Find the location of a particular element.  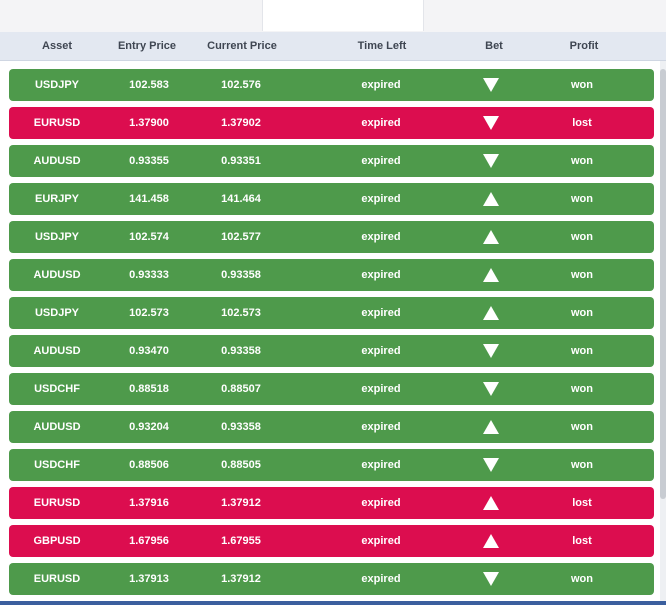

table-row: AUDUSD 0.93333 0.93358 expired won is located at coordinates (331, 275).